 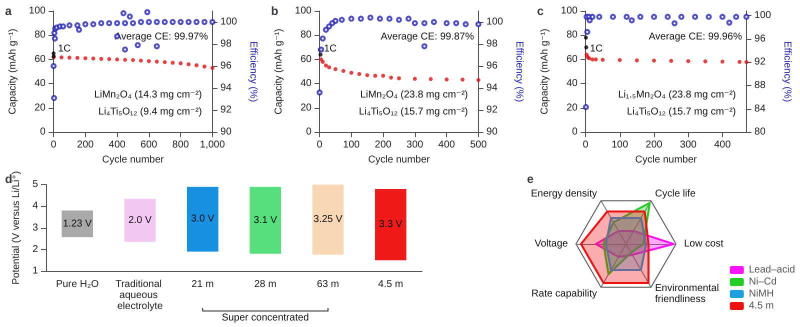 What do you see at coordinates (675, 194) in the screenshot?
I see `spoke-label: Cycle life` at bounding box center [675, 194].